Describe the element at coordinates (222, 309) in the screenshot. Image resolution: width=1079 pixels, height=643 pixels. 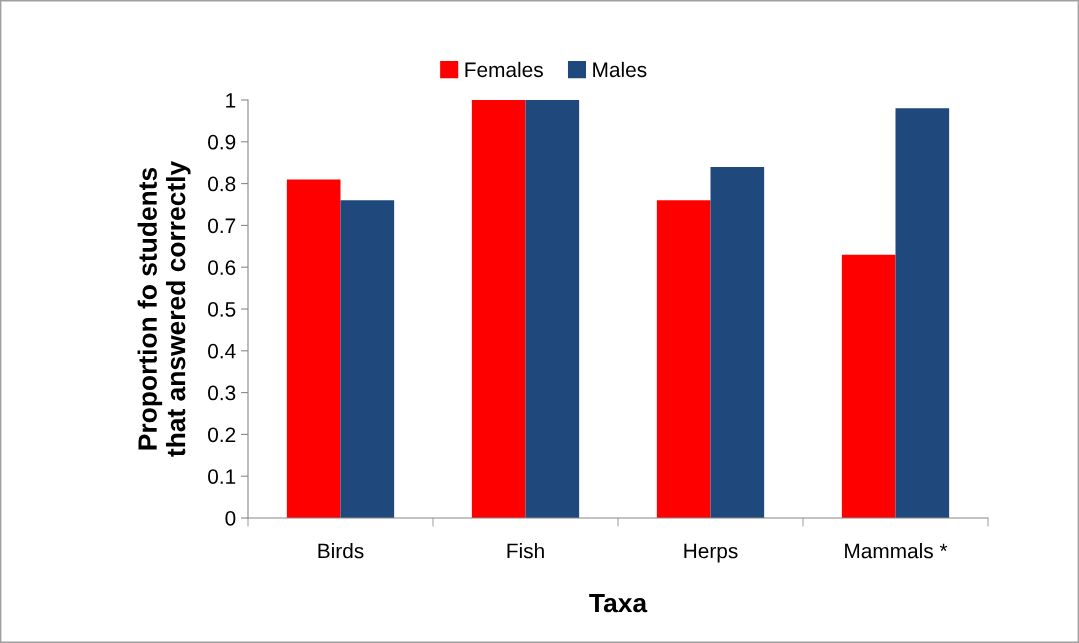
I see `y-tick-label: 0.5` at that location.